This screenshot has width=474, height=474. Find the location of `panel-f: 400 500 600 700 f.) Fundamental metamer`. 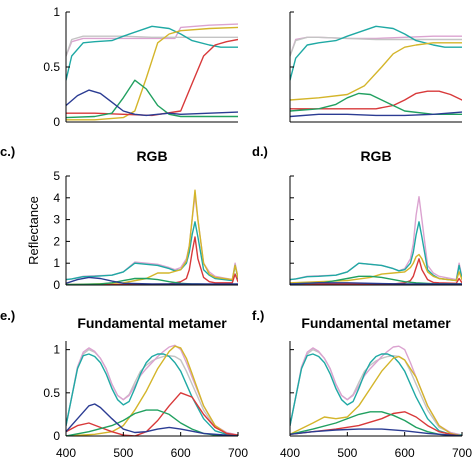

panel-f: 400 500 600 700 f.) Fundamental metamer is located at coordinates (362, 384).